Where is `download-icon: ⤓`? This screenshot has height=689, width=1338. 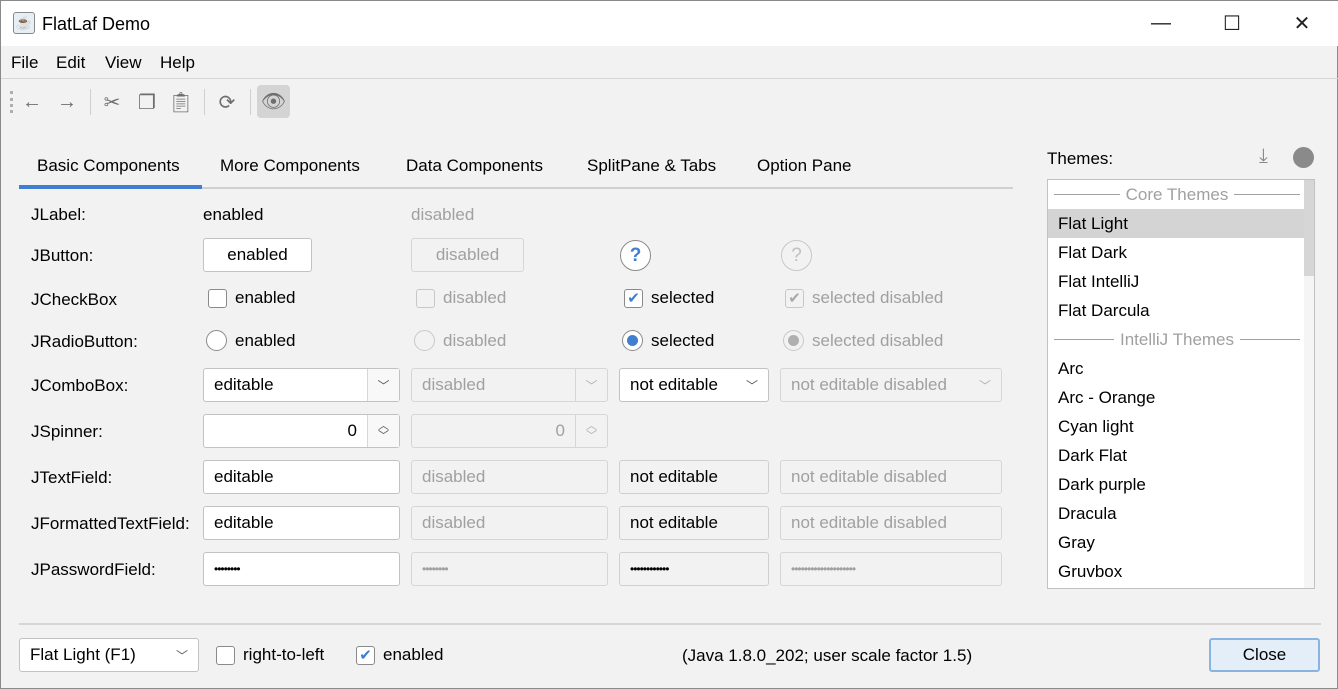
download-icon: ⤓ is located at coordinates (1263, 156).